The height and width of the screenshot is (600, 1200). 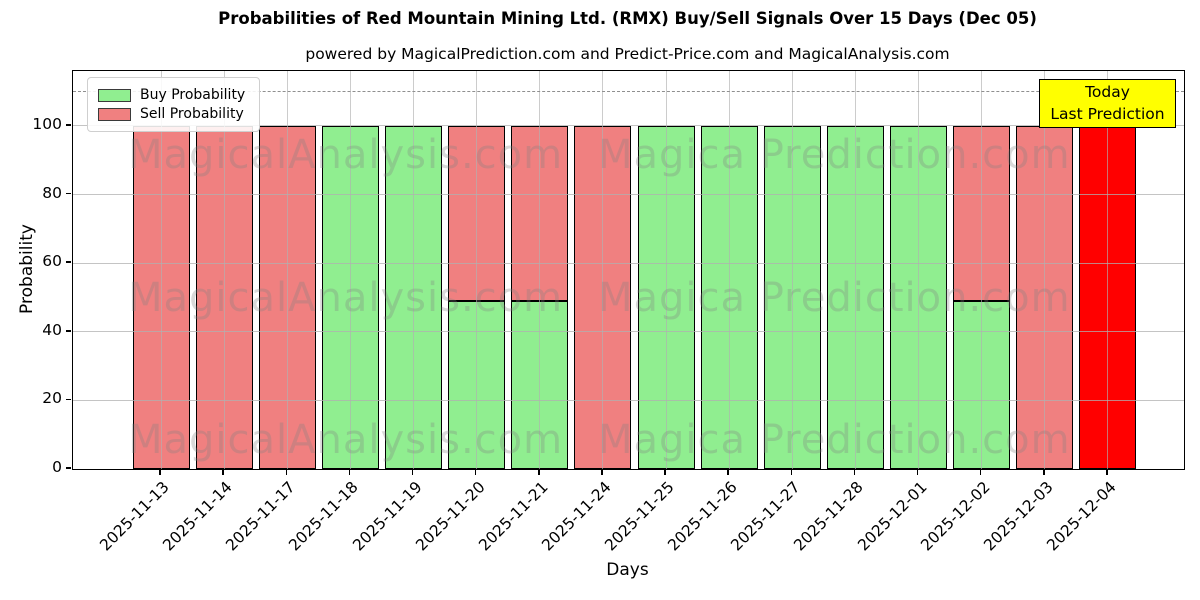 What do you see at coordinates (52, 192) in the screenshot?
I see `y-tick-label: 80` at bounding box center [52, 192].